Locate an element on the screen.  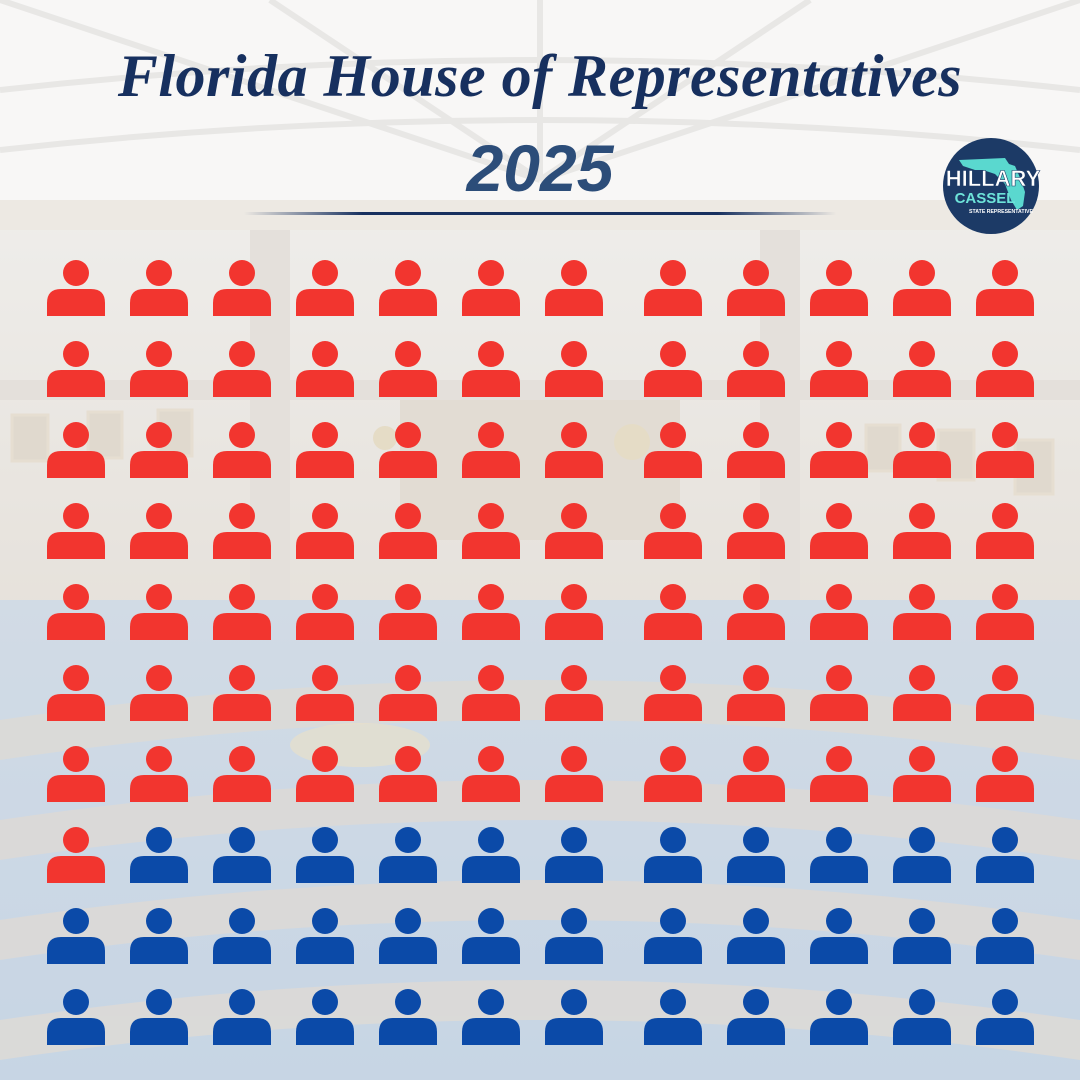
page-title: Florida House of Representatives is located at coordinates (540, 76).